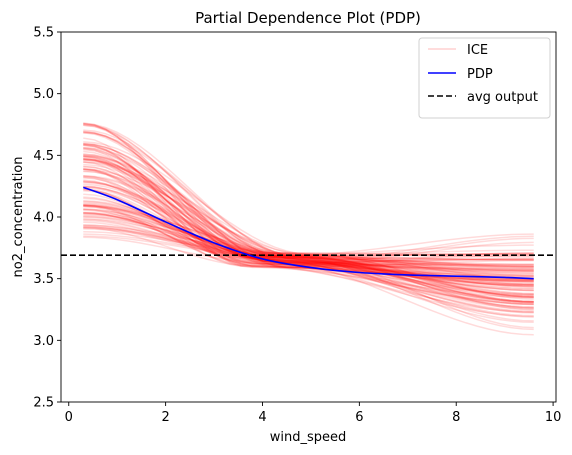 This screenshot has width=572, height=455. What do you see at coordinates (359, 417) in the screenshot?
I see `x-tick-label: 6` at bounding box center [359, 417].